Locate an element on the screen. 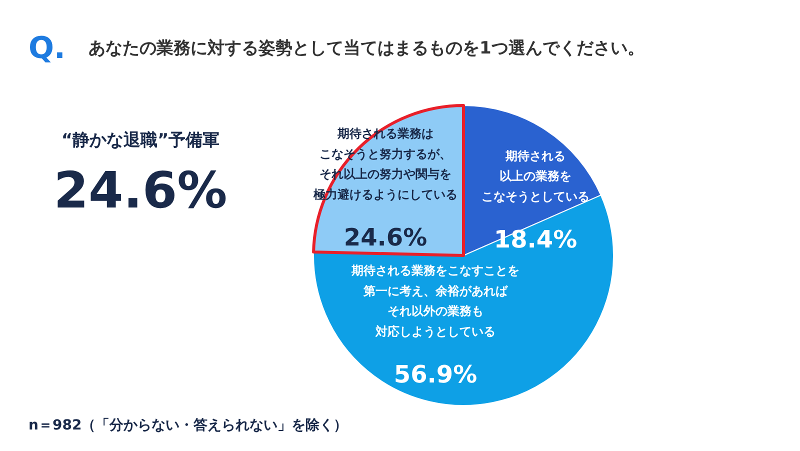 The width and height of the screenshot is (800, 451). slice-label: 期待される業務をこなすことを第一に考え、余裕があればそれ以外の業務も対応しようとしている is located at coordinates (435, 301).